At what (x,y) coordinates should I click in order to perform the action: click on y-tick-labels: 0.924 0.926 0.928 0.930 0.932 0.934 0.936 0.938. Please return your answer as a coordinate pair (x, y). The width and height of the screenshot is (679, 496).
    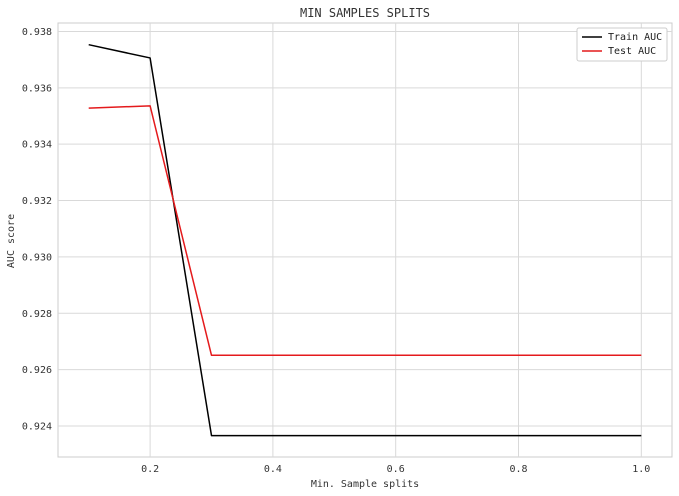
    Looking at the image, I should click on (37, 230).